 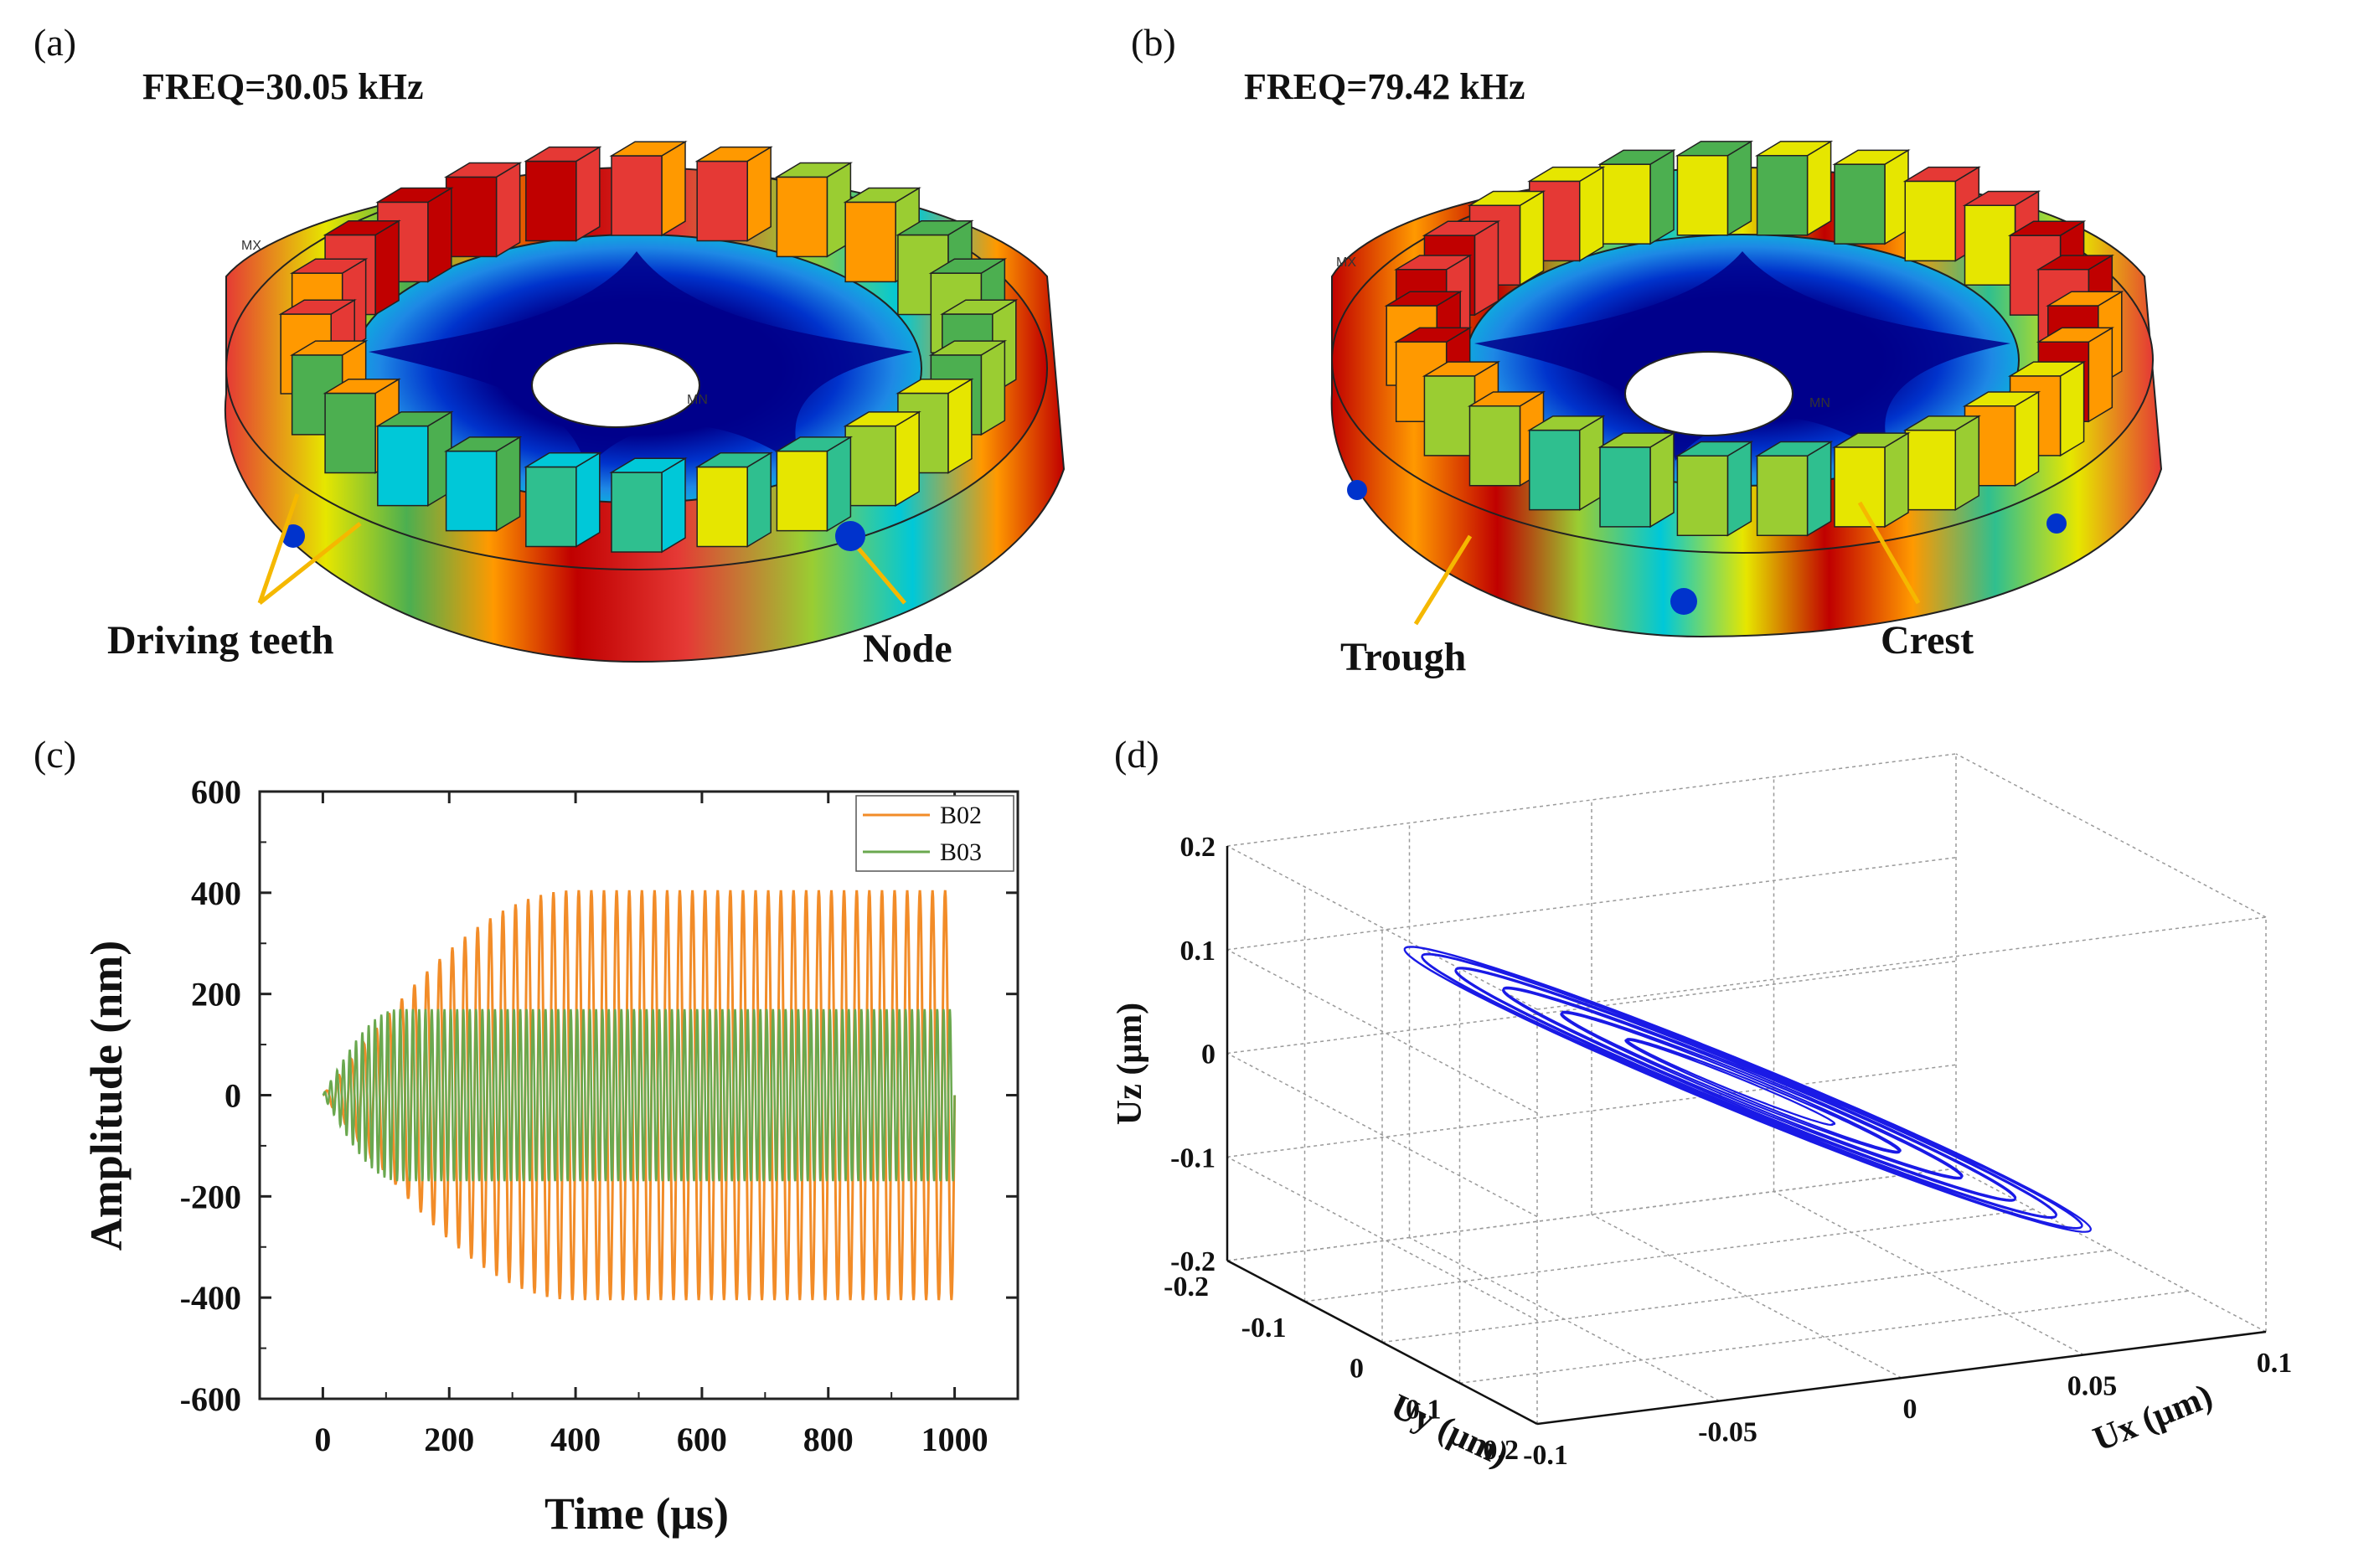 What do you see at coordinates (934, 833) in the screenshot?
I see `legend-c: B02 B03` at bounding box center [934, 833].